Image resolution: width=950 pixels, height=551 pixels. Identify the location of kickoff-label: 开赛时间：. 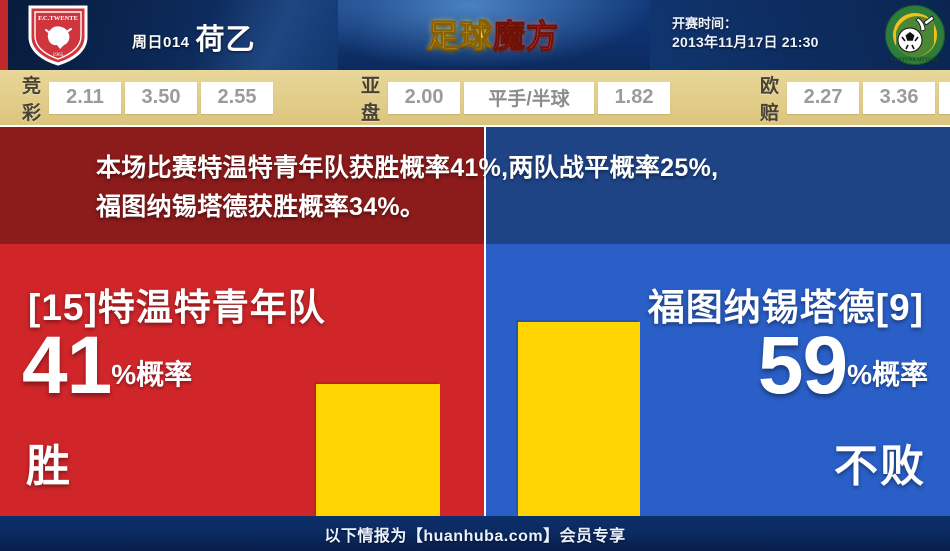
(705, 23).